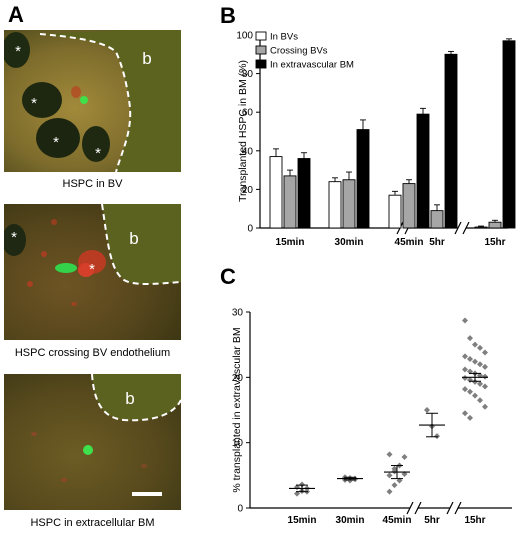 The width and height of the screenshot is (520, 536). Describe the element at coordinates (92, 442) in the screenshot. I see `micrograph-hspc-extracellular-bm: b` at that location.